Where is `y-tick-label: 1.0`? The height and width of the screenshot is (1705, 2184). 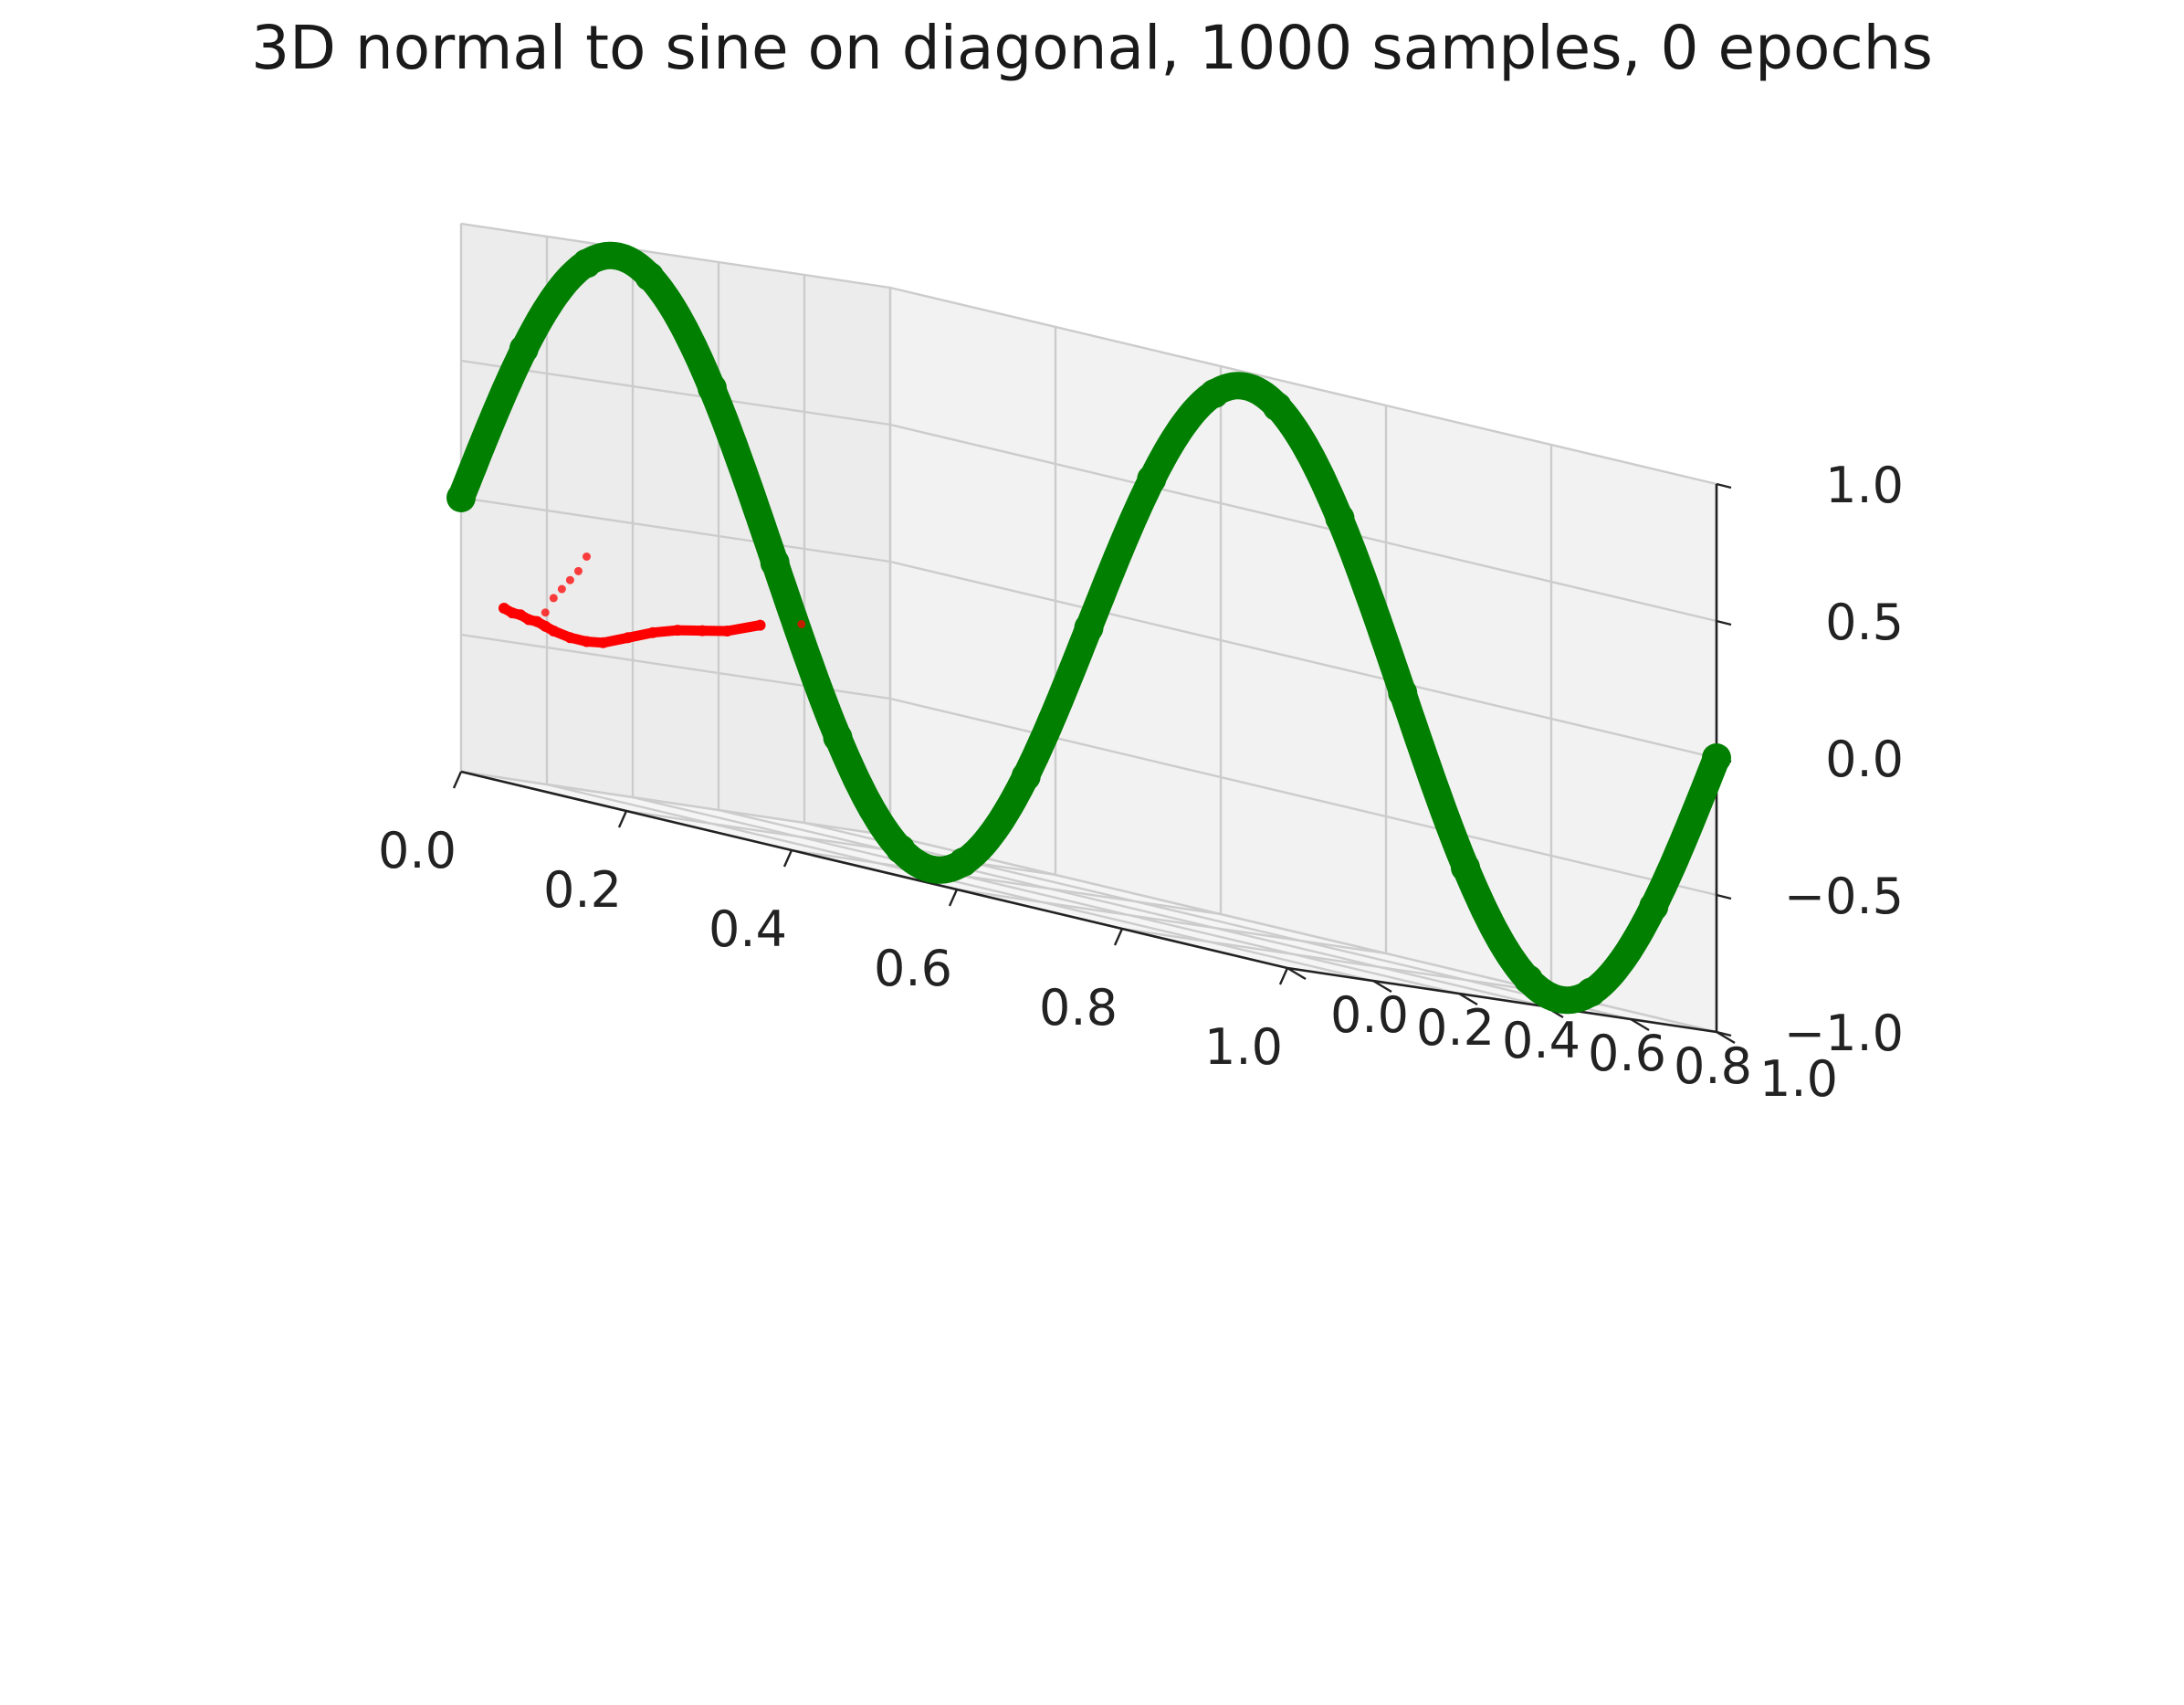 y-tick-label: 1.0 is located at coordinates (1798, 1079).